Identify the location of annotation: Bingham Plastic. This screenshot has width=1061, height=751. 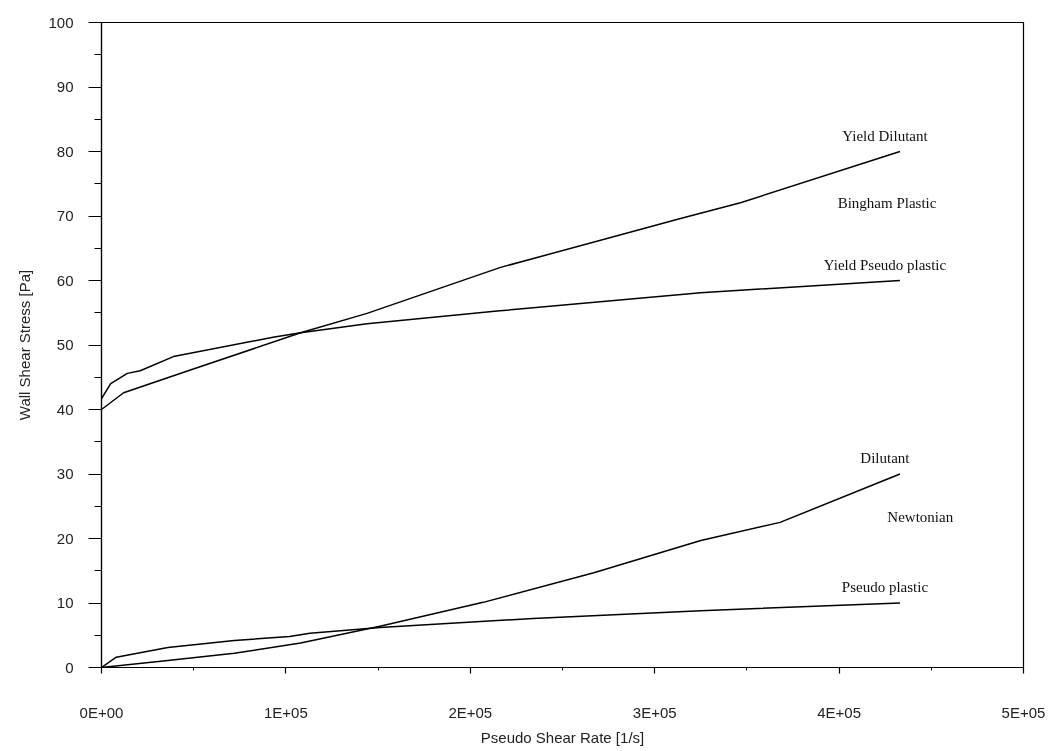
(887, 203).